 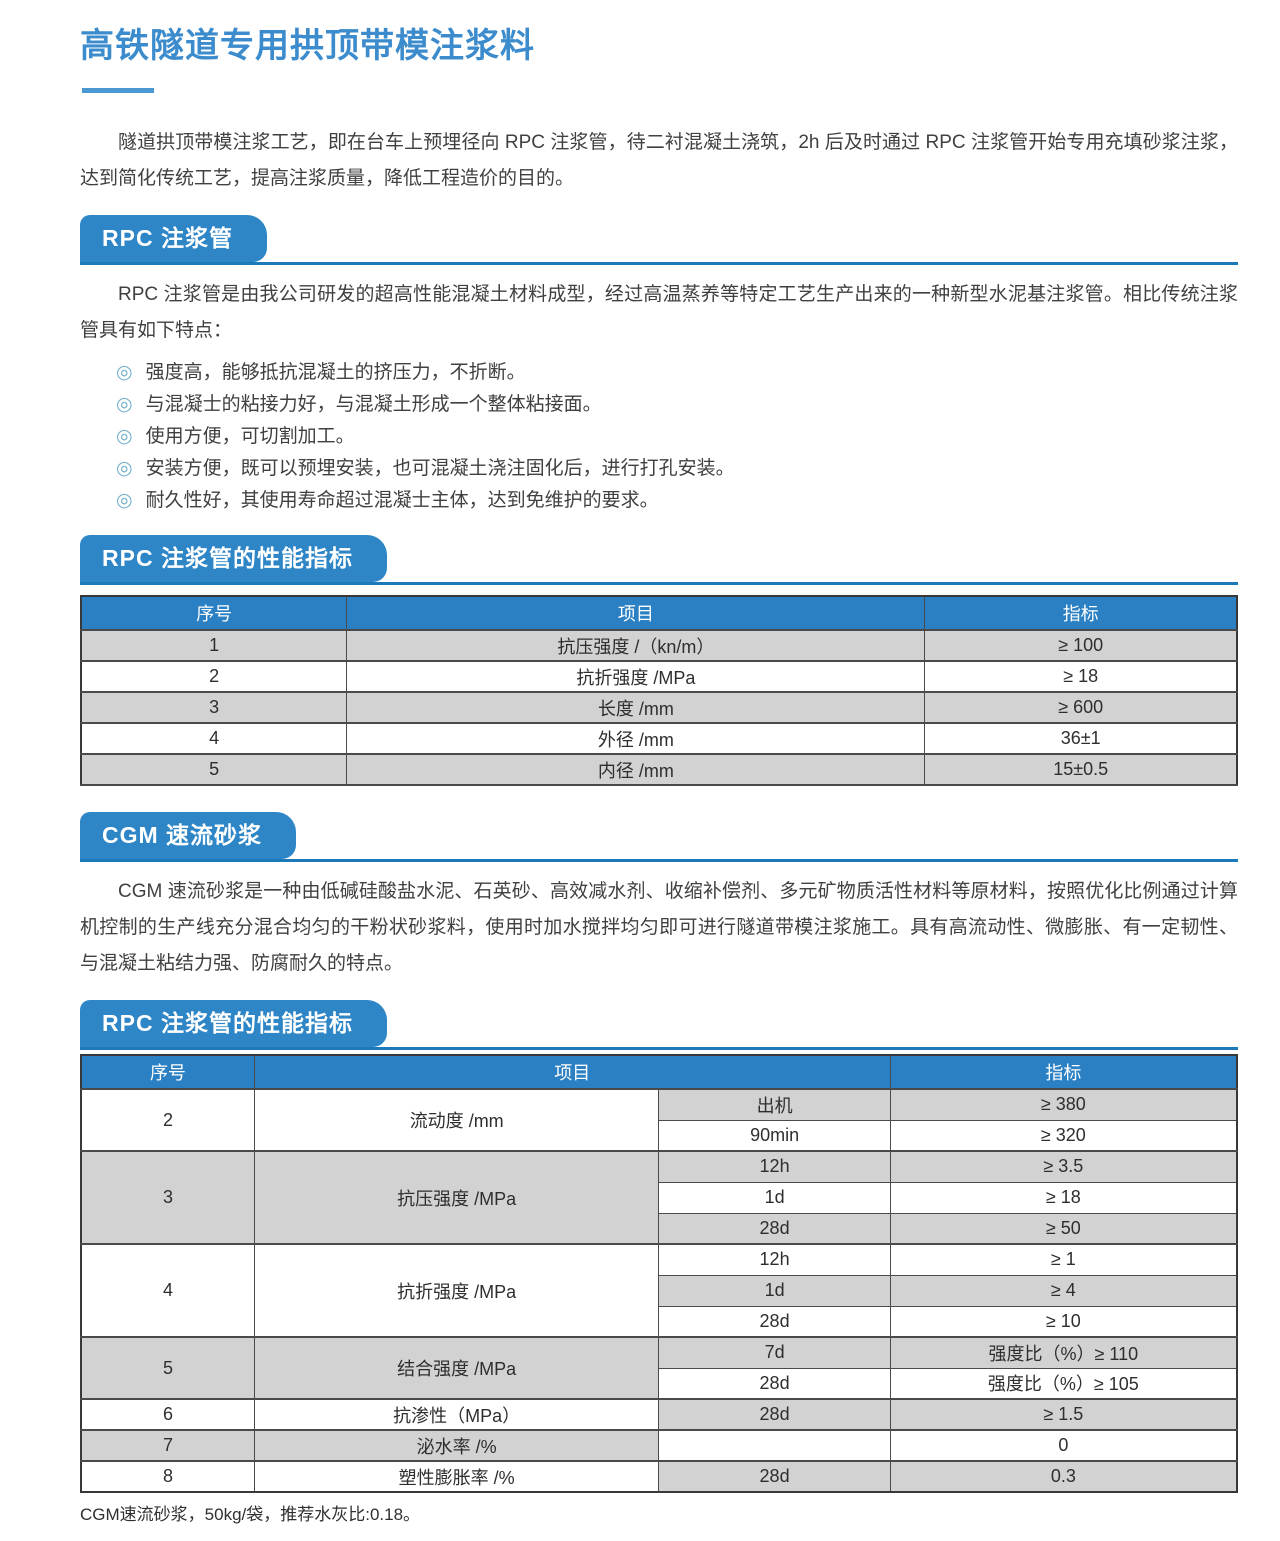 I want to click on cell-value: ≥ 1, so click(x=1063, y=1259).